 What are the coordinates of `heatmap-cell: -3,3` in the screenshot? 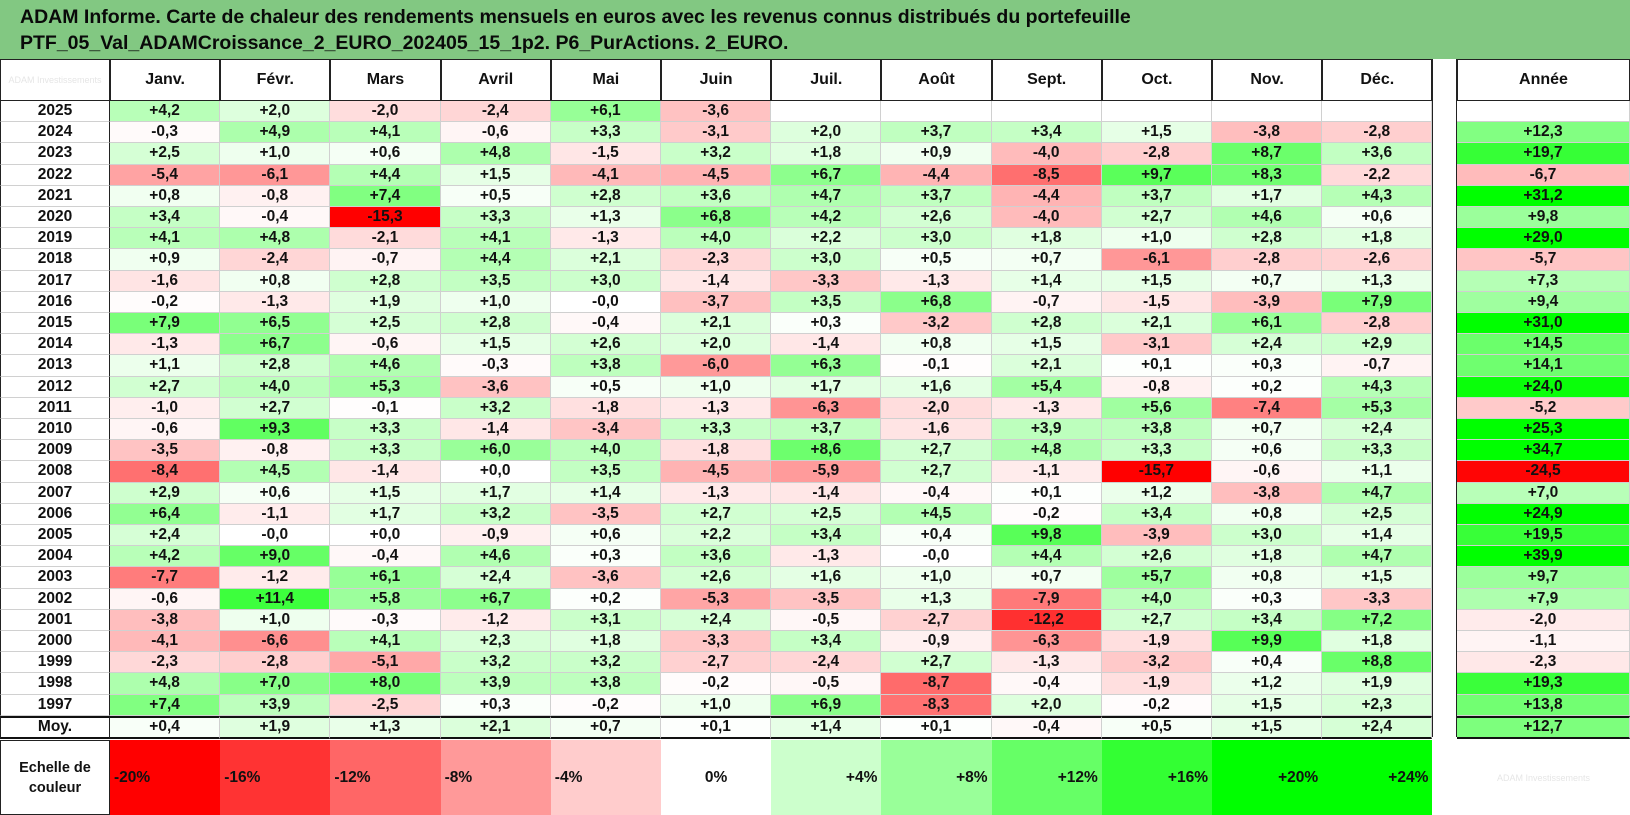 It's located at (716, 642).